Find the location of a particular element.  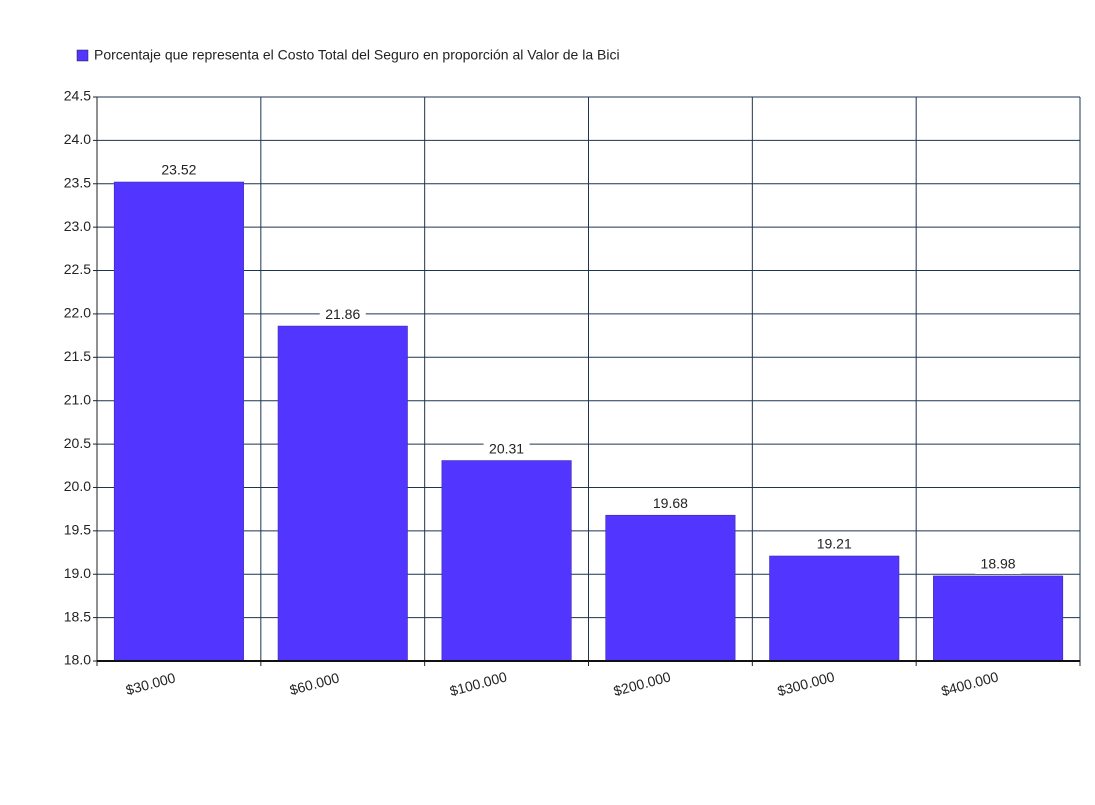

y-tick-label: 24.5 is located at coordinates (77, 96).